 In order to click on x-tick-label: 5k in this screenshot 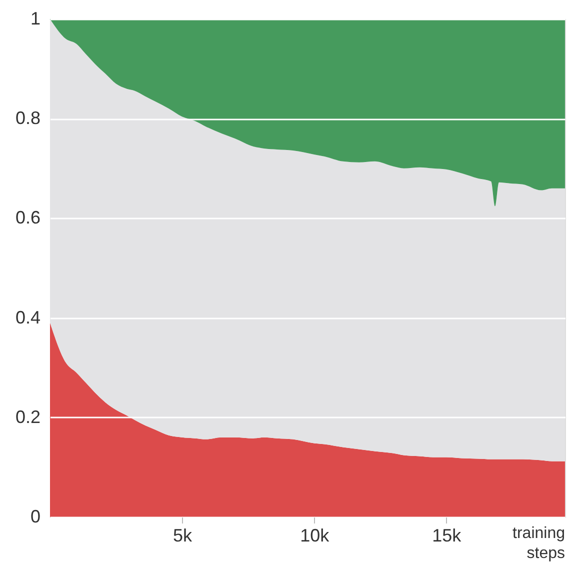, I will do `click(183, 536)`.